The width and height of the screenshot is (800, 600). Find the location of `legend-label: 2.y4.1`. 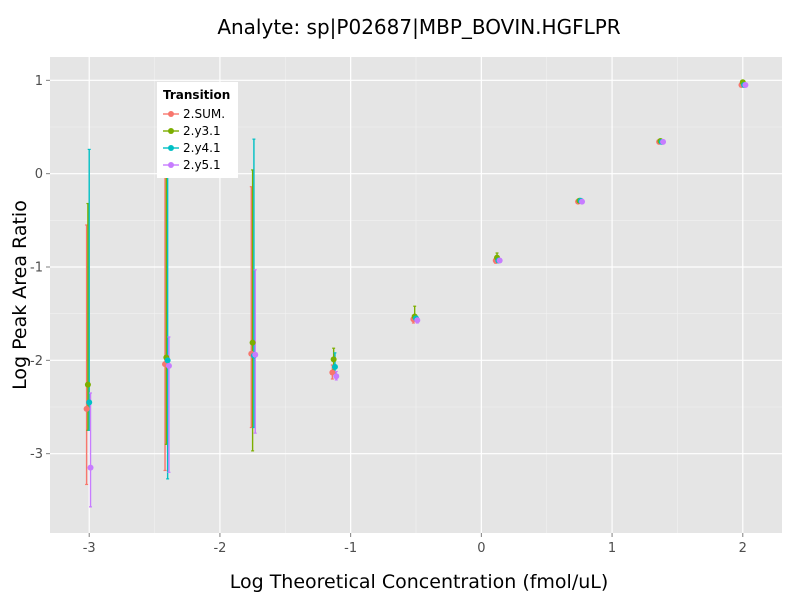

legend-label: 2.y4.1 is located at coordinates (202, 148).